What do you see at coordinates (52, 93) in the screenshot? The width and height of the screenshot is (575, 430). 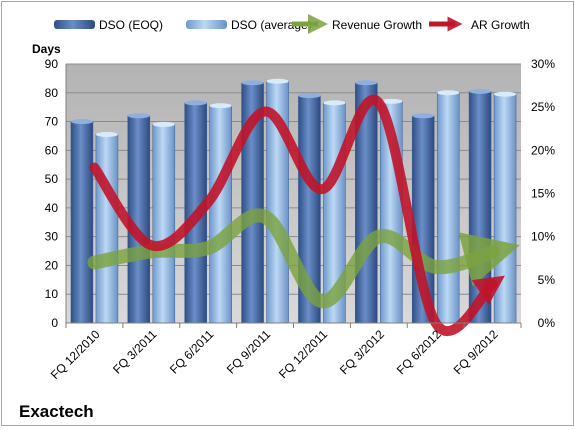 I see `y-tick-label: 80` at bounding box center [52, 93].